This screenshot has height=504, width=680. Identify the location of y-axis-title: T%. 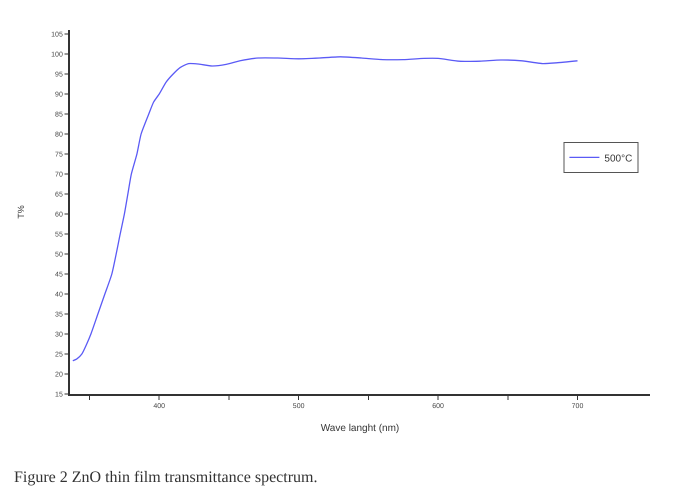
(21, 212).